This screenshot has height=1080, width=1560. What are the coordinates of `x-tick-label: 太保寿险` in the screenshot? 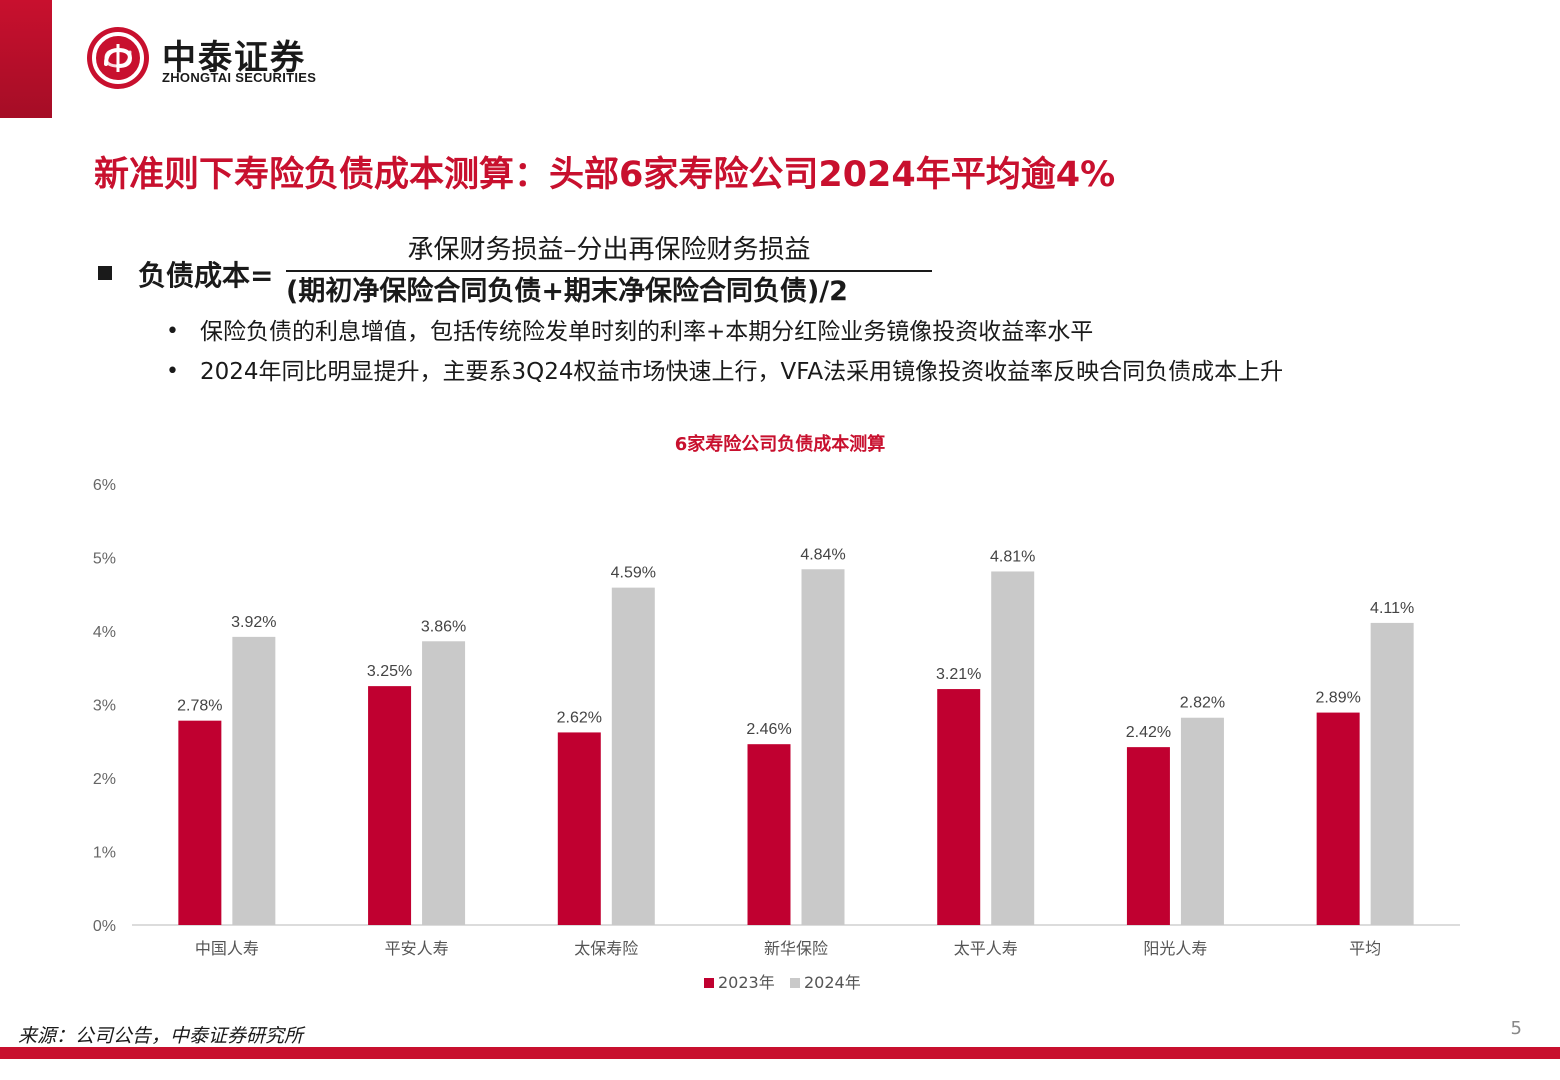 It's located at (606, 948).